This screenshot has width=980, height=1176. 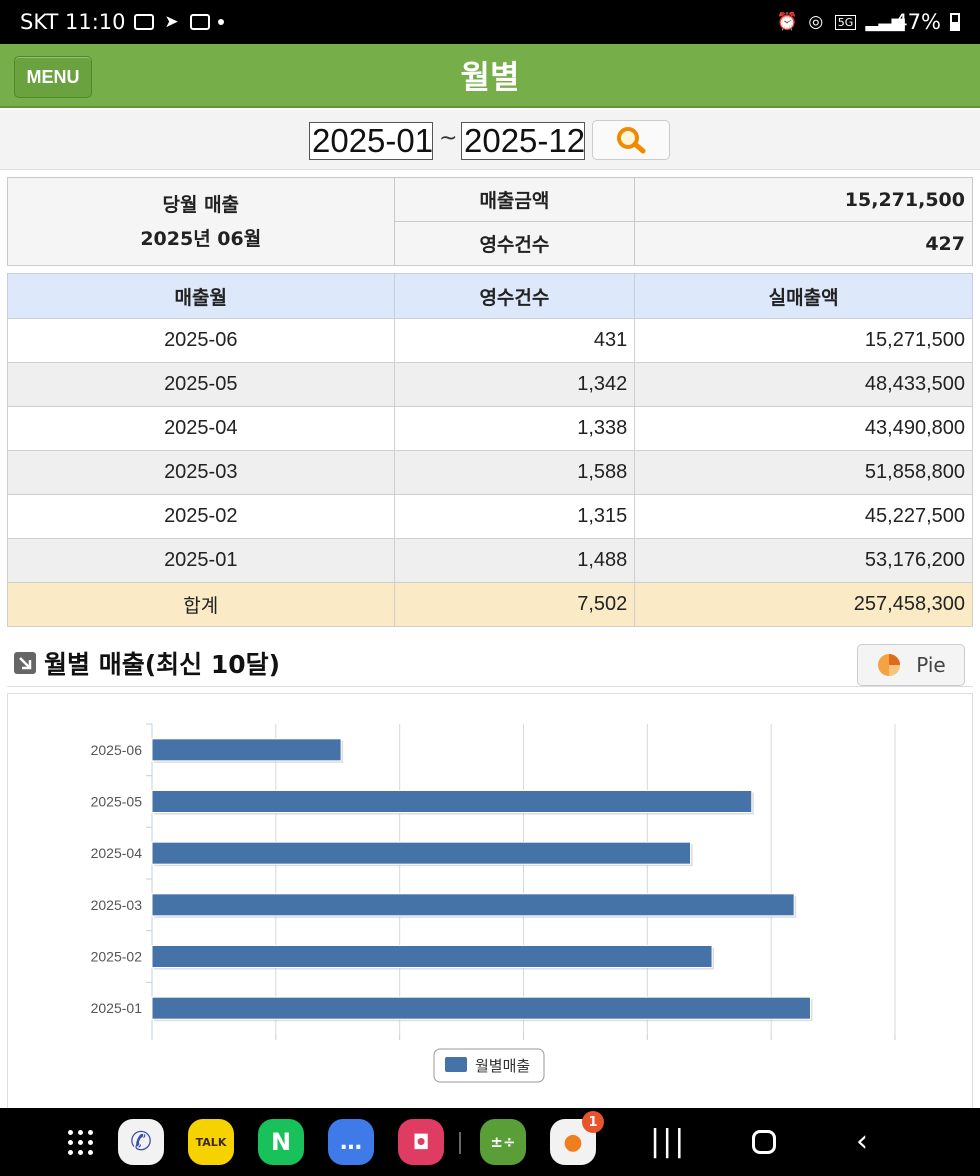 I want to click on app-drawer-icon, so click(x=81, y=1143).